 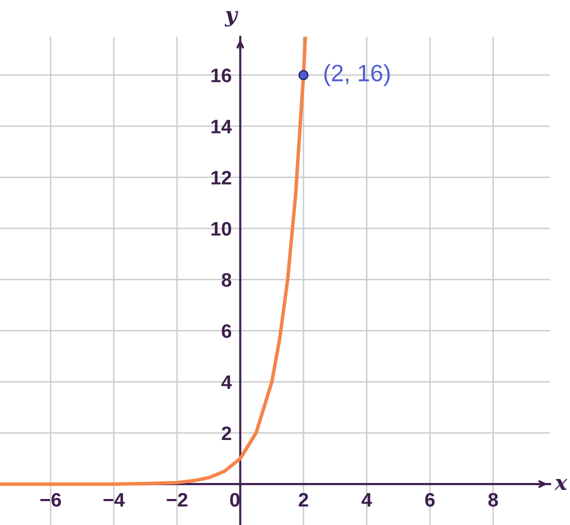 I want to click on x-tick-label: −2, so click(x=177, y=499).